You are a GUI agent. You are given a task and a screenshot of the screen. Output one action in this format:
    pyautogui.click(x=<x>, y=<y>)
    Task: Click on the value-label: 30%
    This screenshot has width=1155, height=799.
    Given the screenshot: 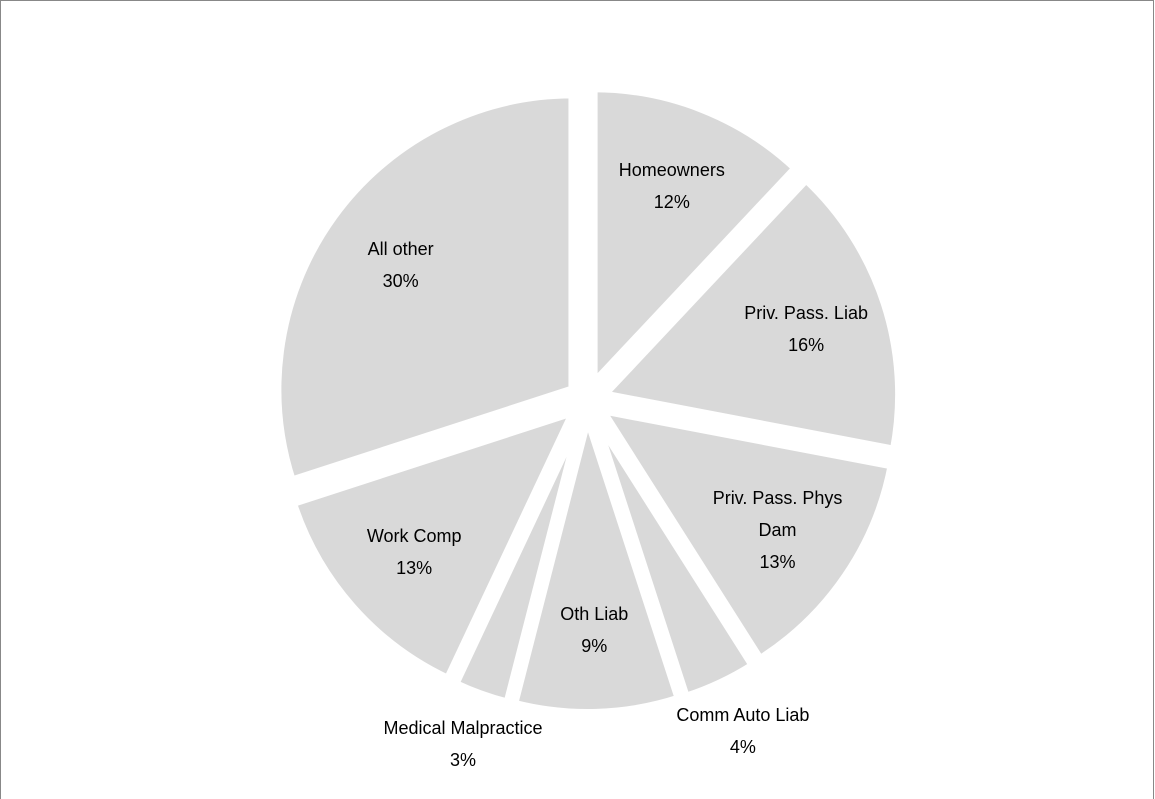 What is the action you would take?
    pyautogui.click(x=400, y=280)
    